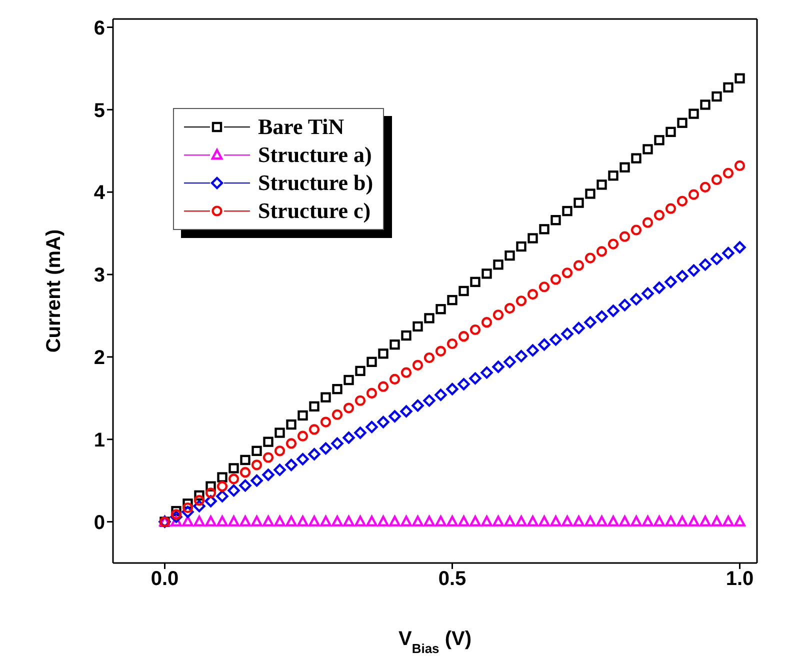  Describe the element at coordinates (99, 523) in the screenshot. I see `y-tick-label: 0` at that location.